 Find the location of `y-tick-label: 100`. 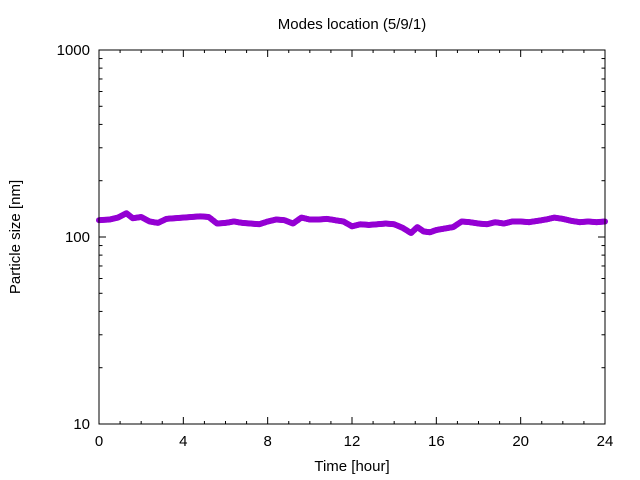

y-tick-label: 100 is located at coordinates (77, 237).